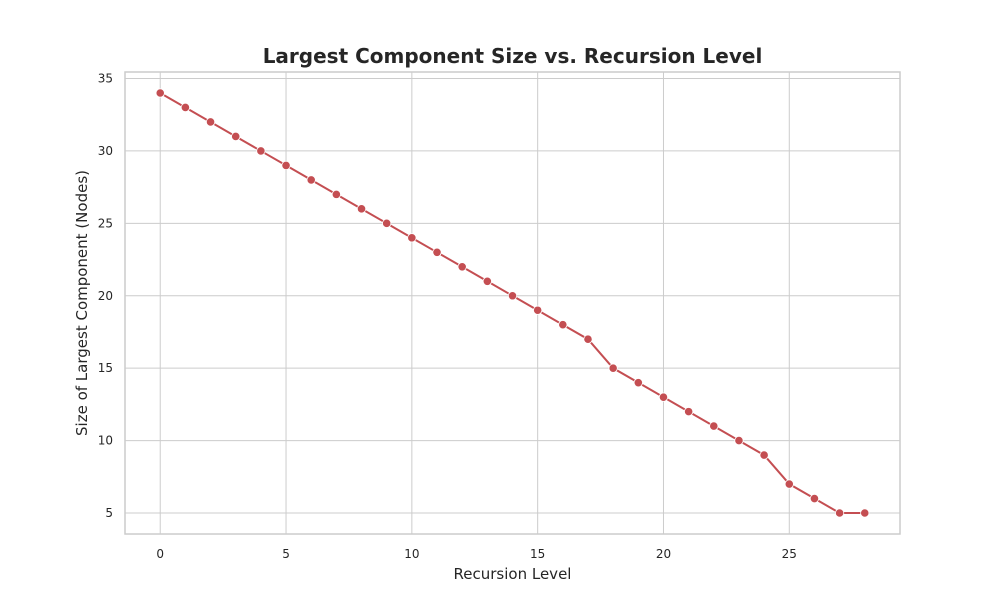 The image size is (1000, 600). What do you see at coordinates (663, 554) in the screenshot?
I see `x-tick-label: 20` at bounding box center [663, 554].